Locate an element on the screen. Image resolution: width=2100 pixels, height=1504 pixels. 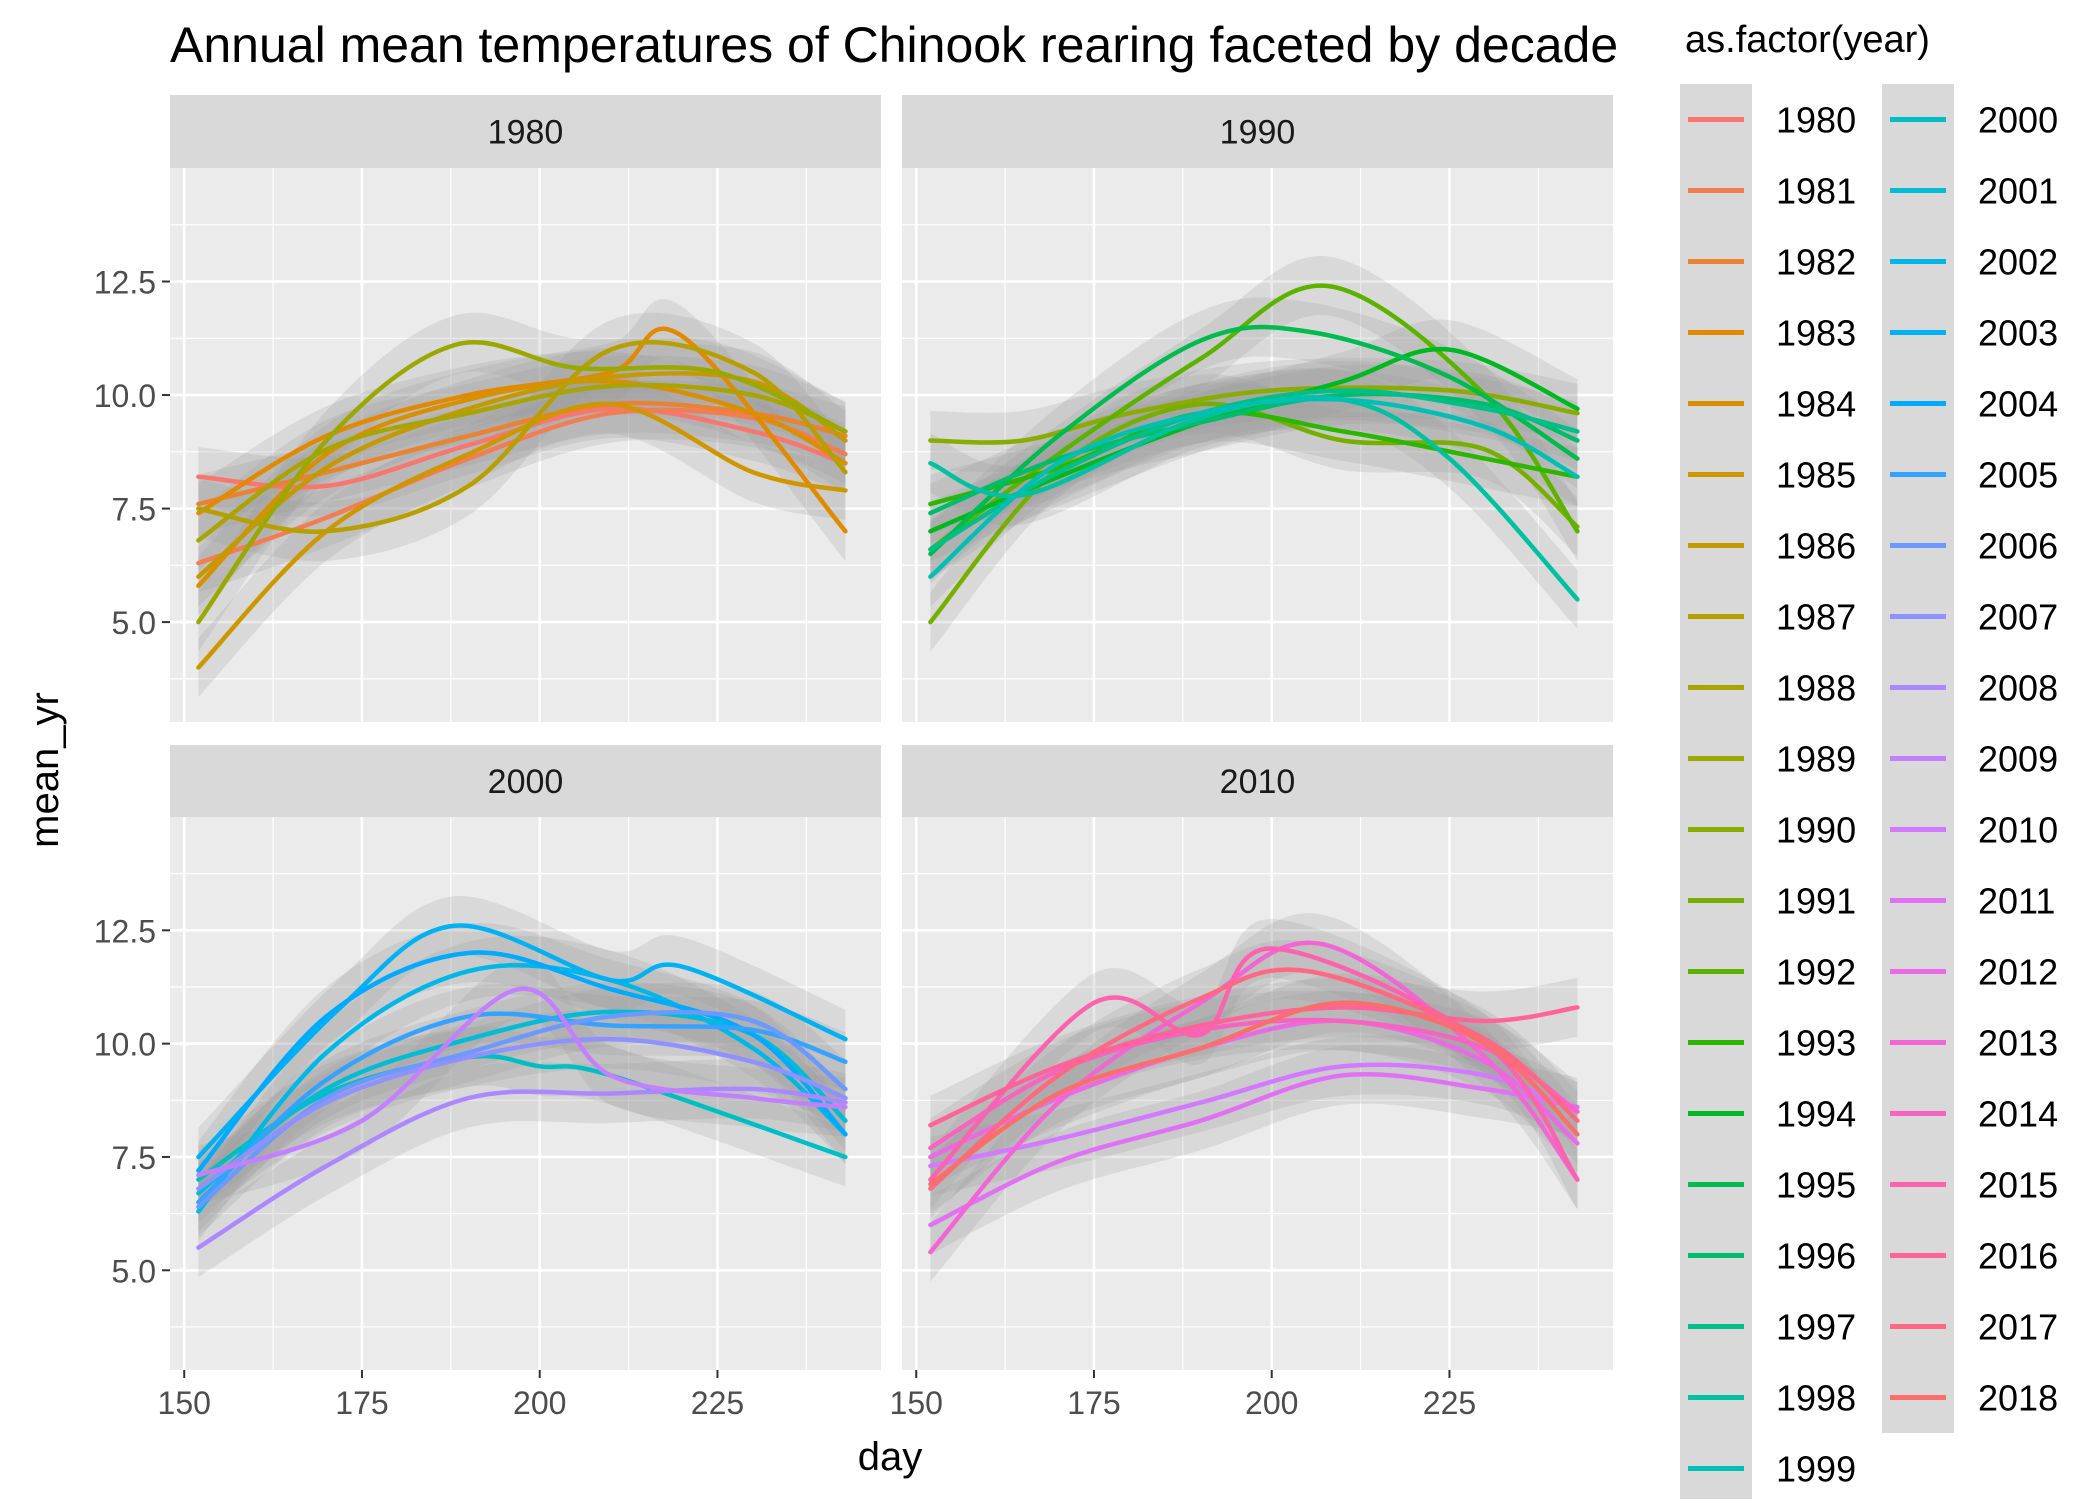
legend-label: 1990 is located at coordinates (1816, 830).